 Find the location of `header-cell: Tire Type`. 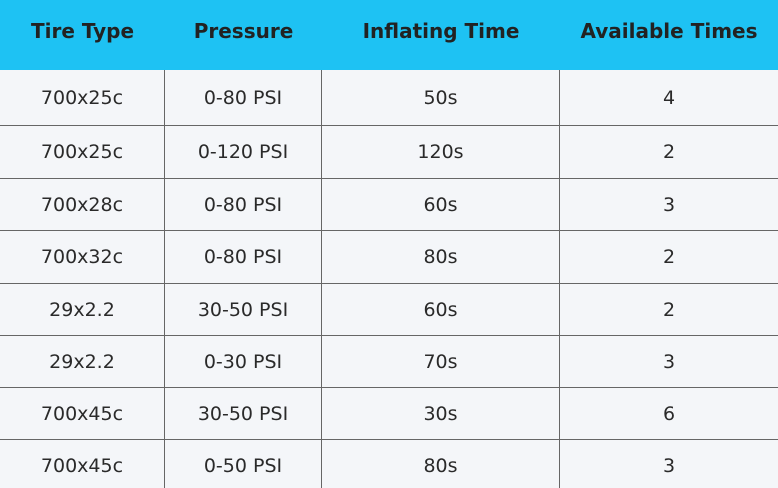

header-cell: Tire Type is located at coordinates (82, 31).